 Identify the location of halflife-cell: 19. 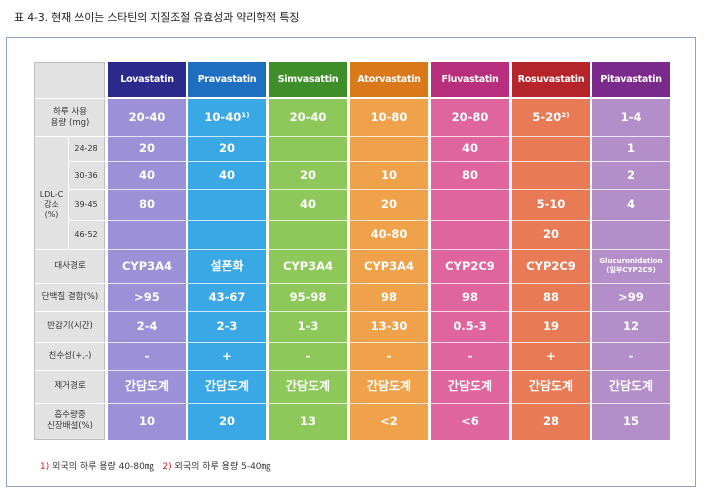
(550, 326).